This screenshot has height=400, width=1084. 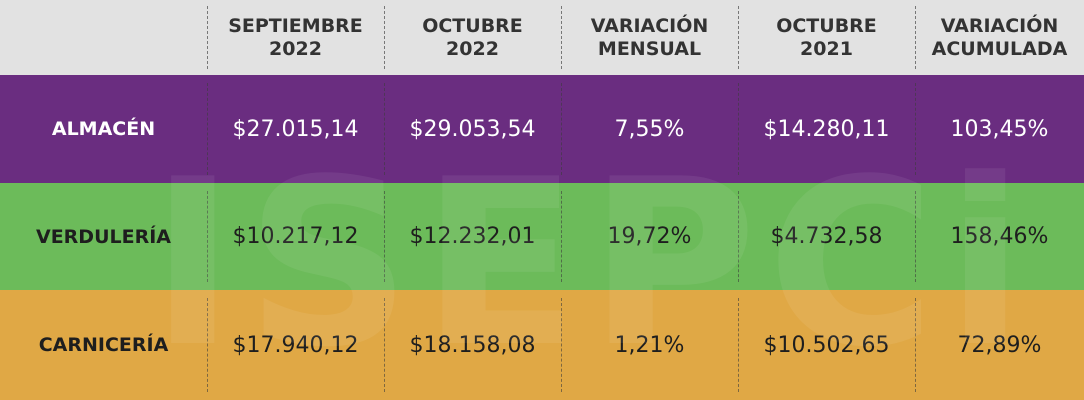 What do you see at coordinates (649, 345) in the screenshot?
I see `value-cell: 1,21%` at bounding box center [649, 345].